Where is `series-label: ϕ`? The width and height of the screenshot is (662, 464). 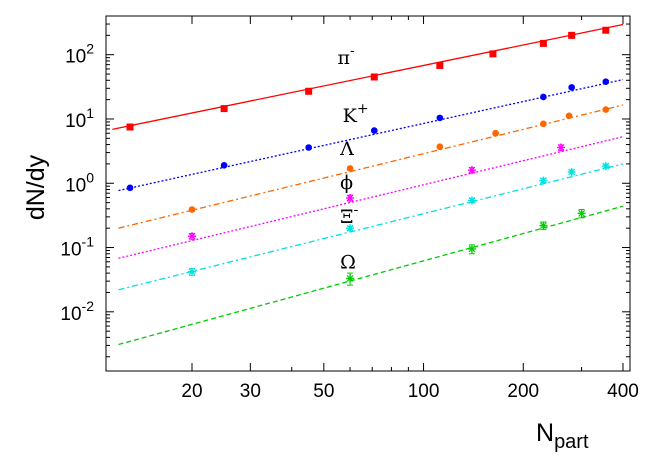
series-label: ϕ is located at coordinates (346, 183).